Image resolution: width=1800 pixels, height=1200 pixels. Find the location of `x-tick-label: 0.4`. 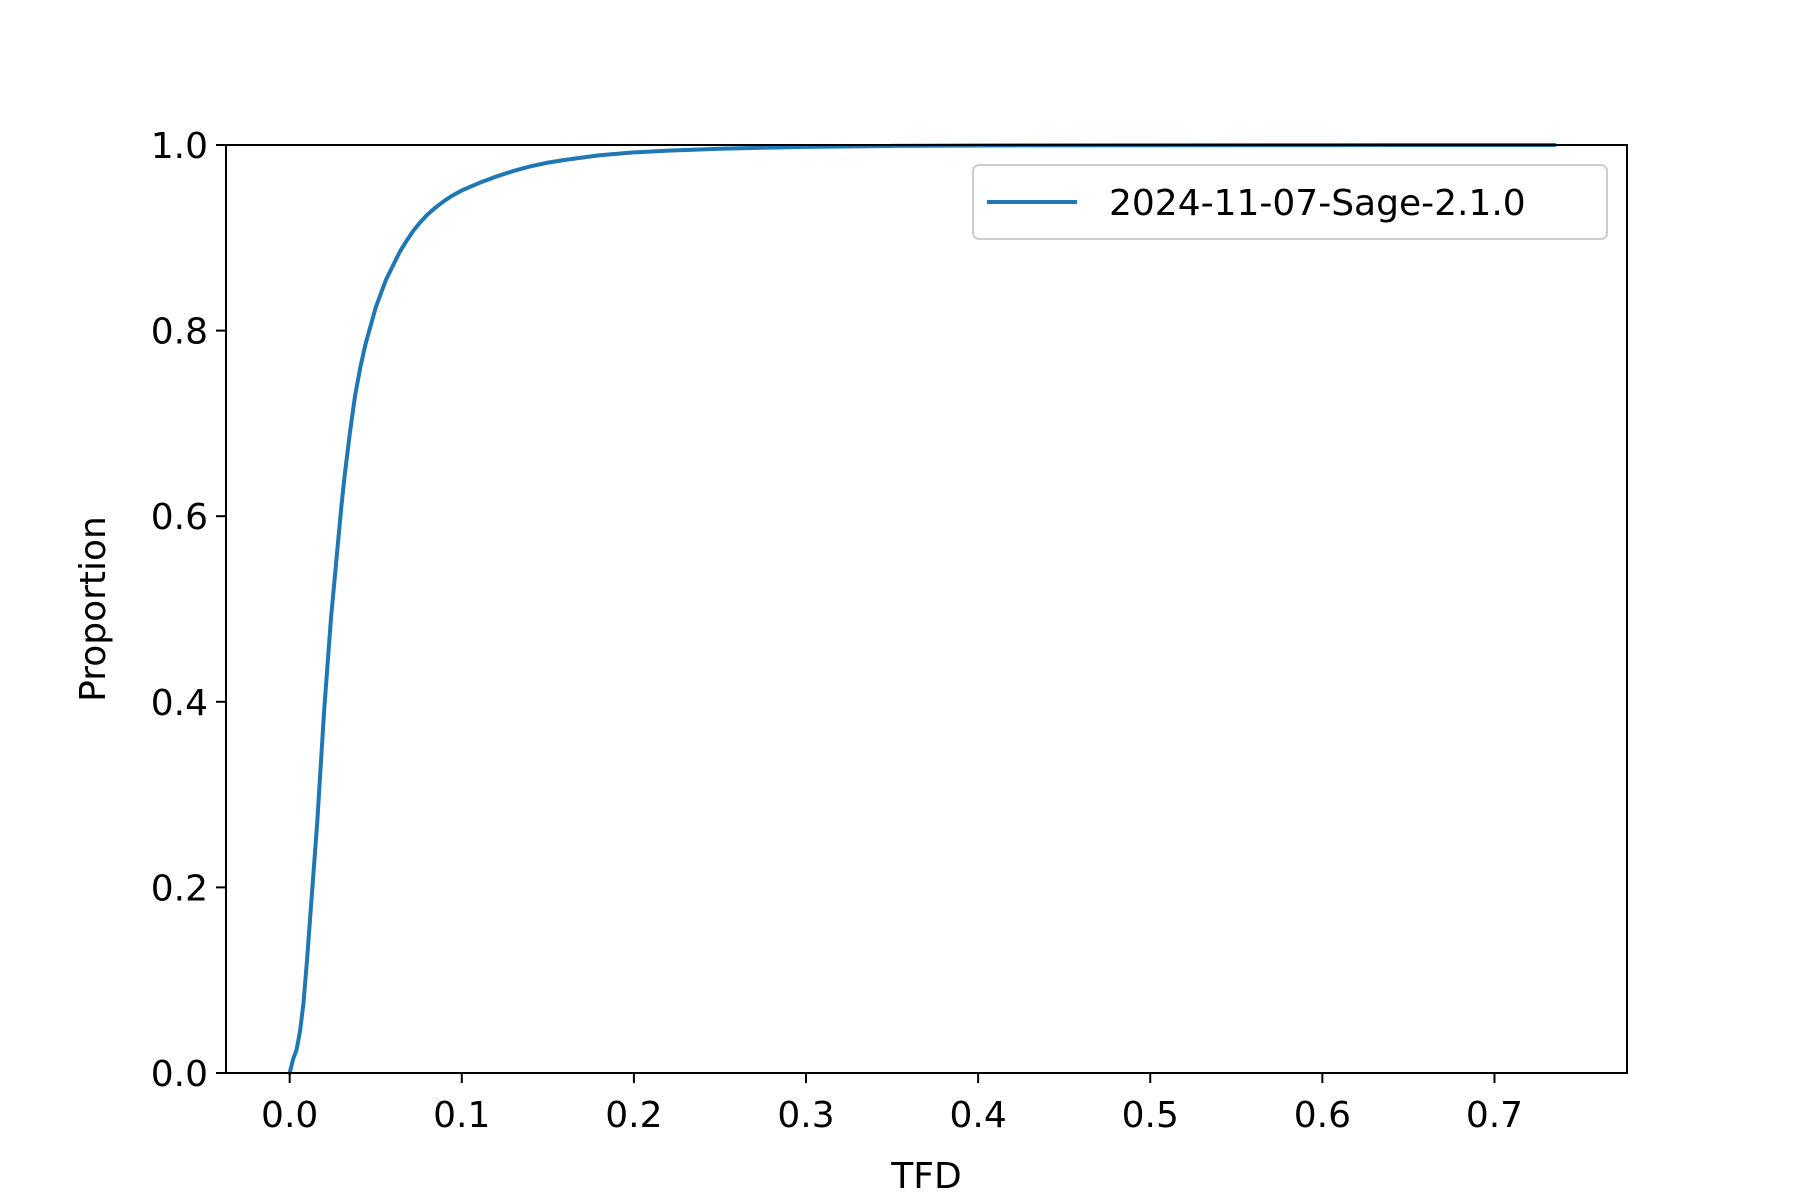

x-tick-label: 0.4 is located at coordinates (978, 1115).